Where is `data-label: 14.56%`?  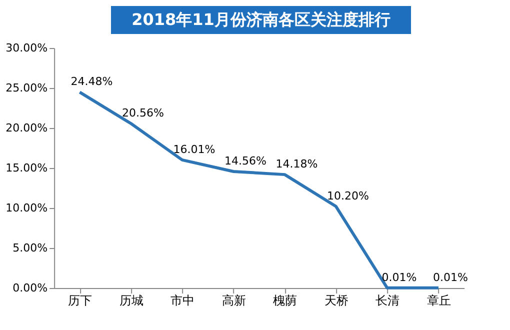
data-label: 14.56% is located at coordinates (245, 161).